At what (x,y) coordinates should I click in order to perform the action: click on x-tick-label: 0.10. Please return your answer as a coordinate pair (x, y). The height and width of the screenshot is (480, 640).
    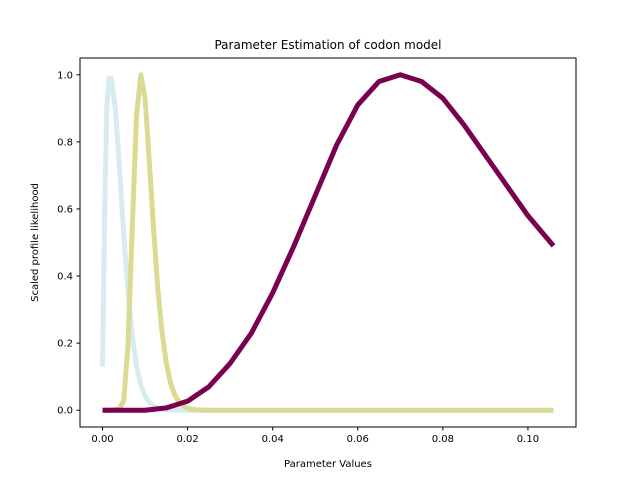
    Looking at the image, I should click on (528, 439).